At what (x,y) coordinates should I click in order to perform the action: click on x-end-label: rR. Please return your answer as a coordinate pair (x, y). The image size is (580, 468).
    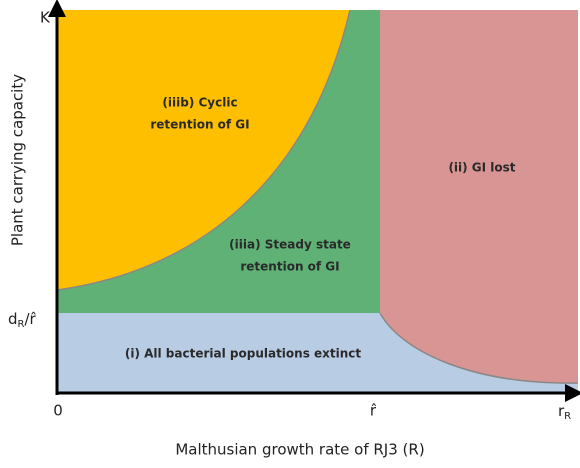
    Looking at the image, I should click on (564, 412).